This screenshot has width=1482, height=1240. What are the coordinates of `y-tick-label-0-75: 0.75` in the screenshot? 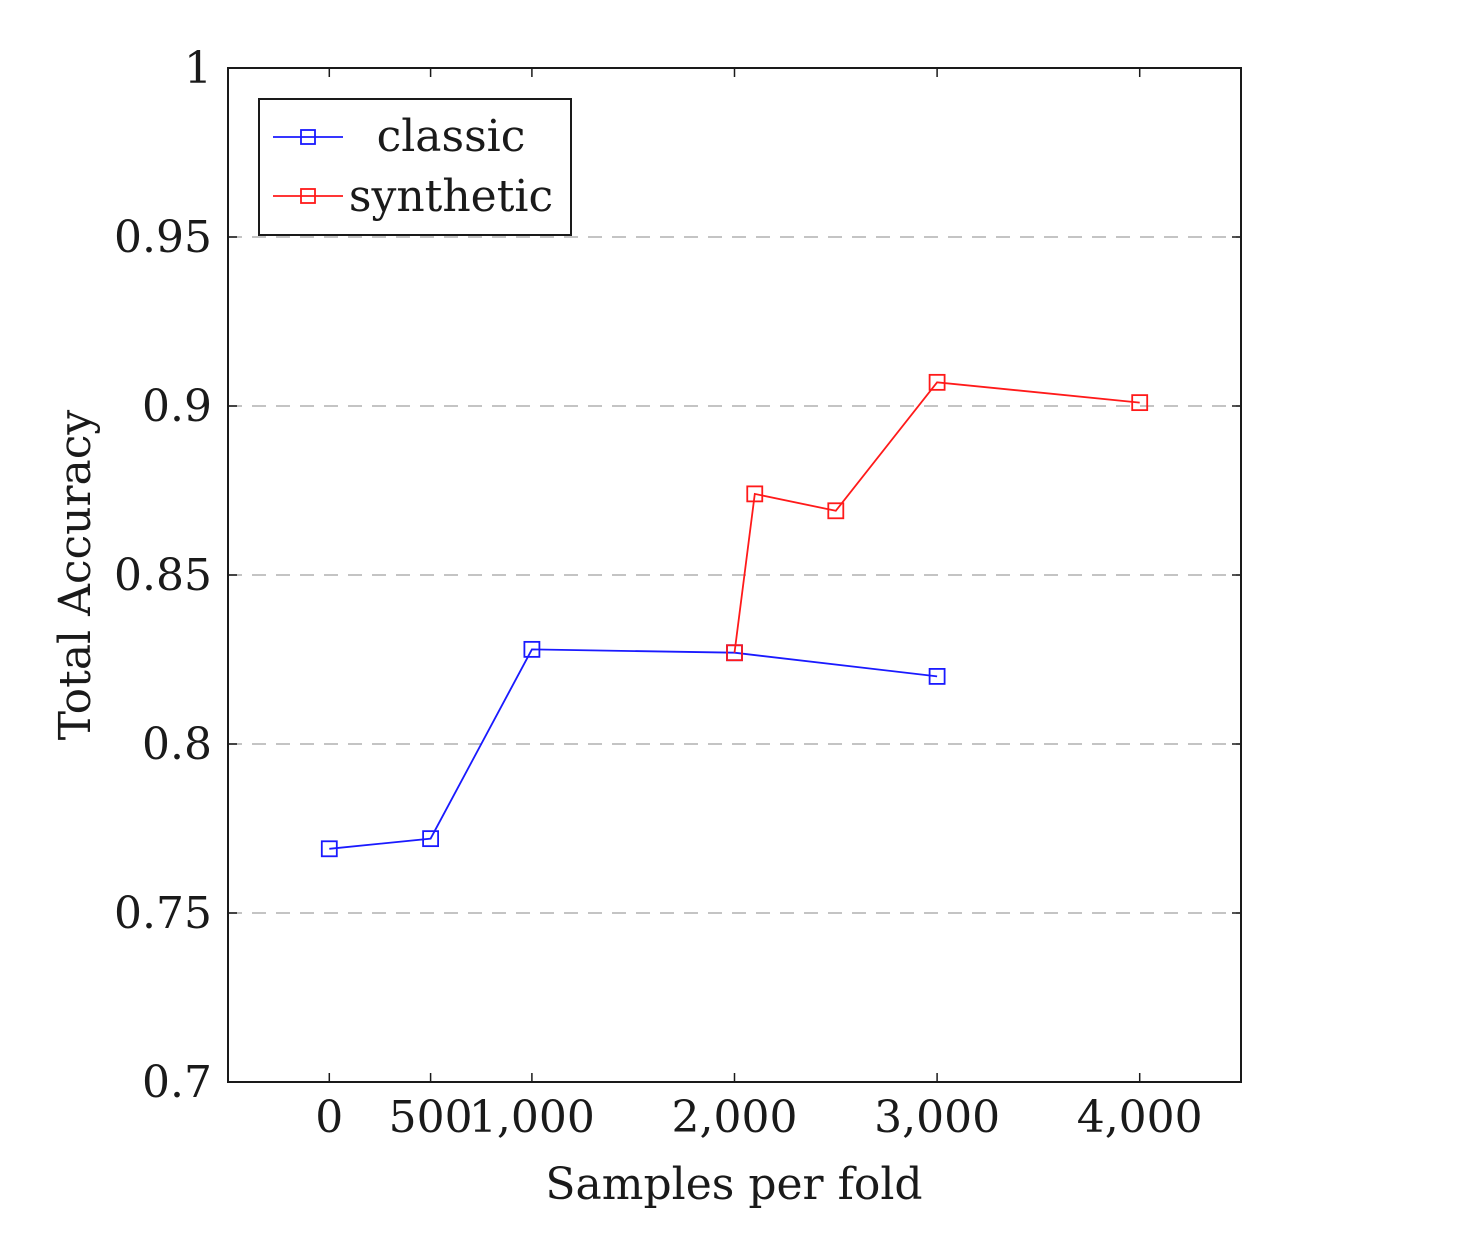 It's located at (163, 913).